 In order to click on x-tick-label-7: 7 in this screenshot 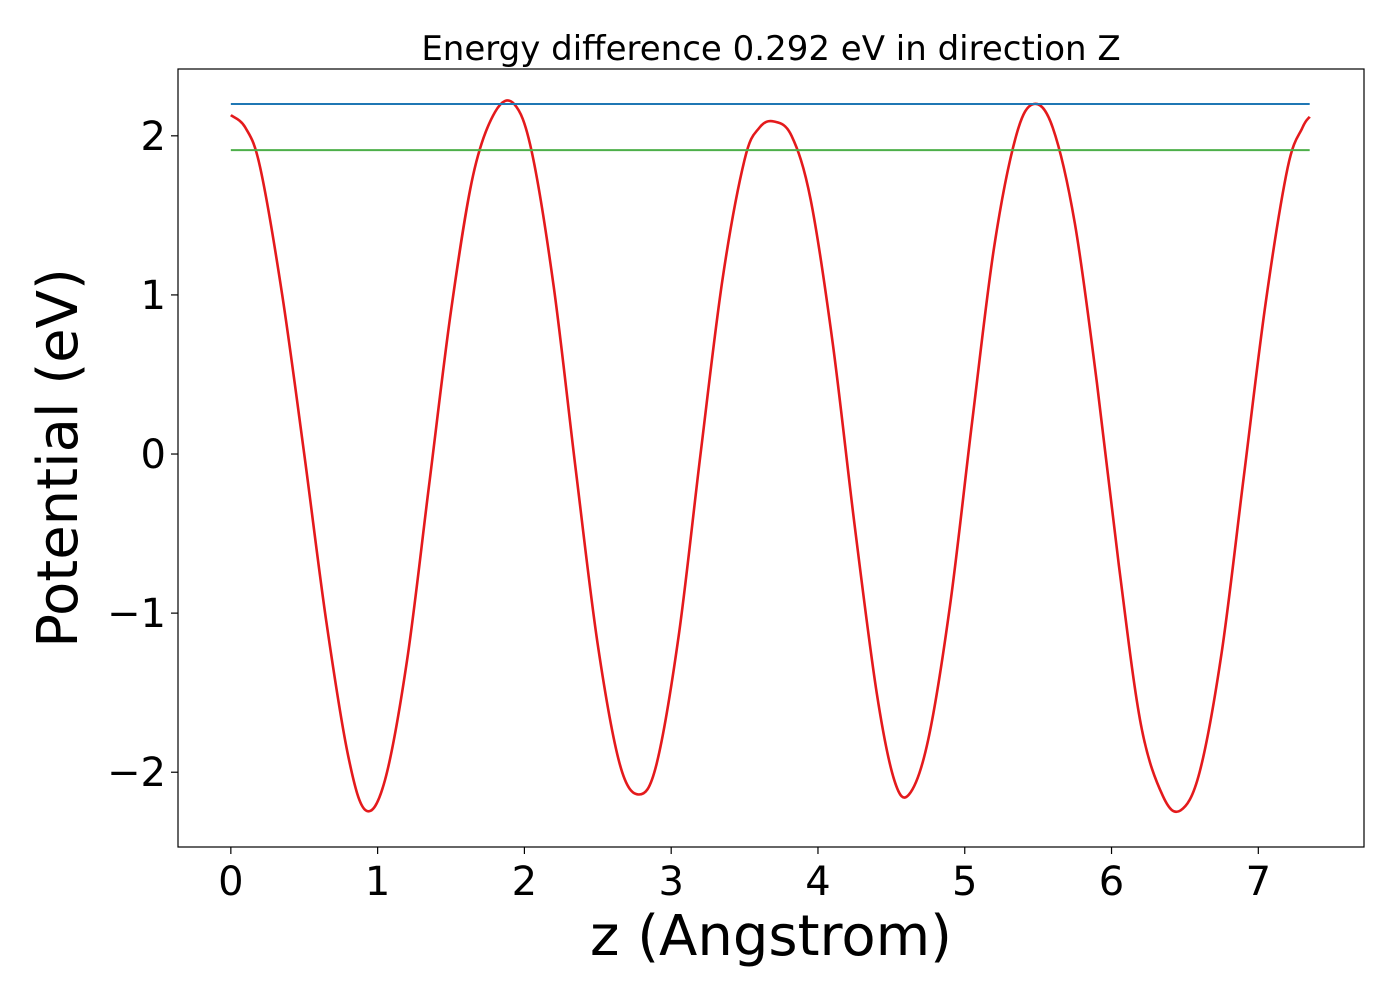, I will do `click(1258, 882)`.